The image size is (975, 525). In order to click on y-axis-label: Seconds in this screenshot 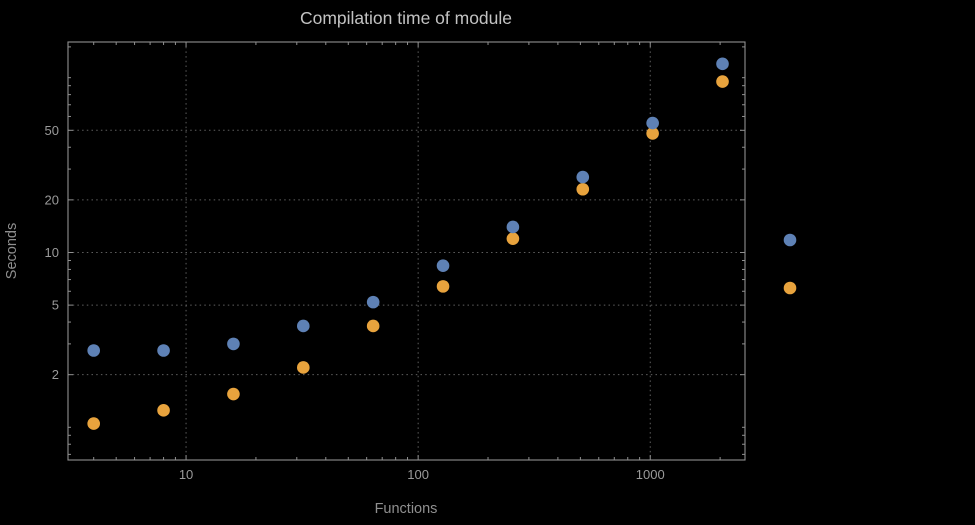, I will do `click(12, 251)`.